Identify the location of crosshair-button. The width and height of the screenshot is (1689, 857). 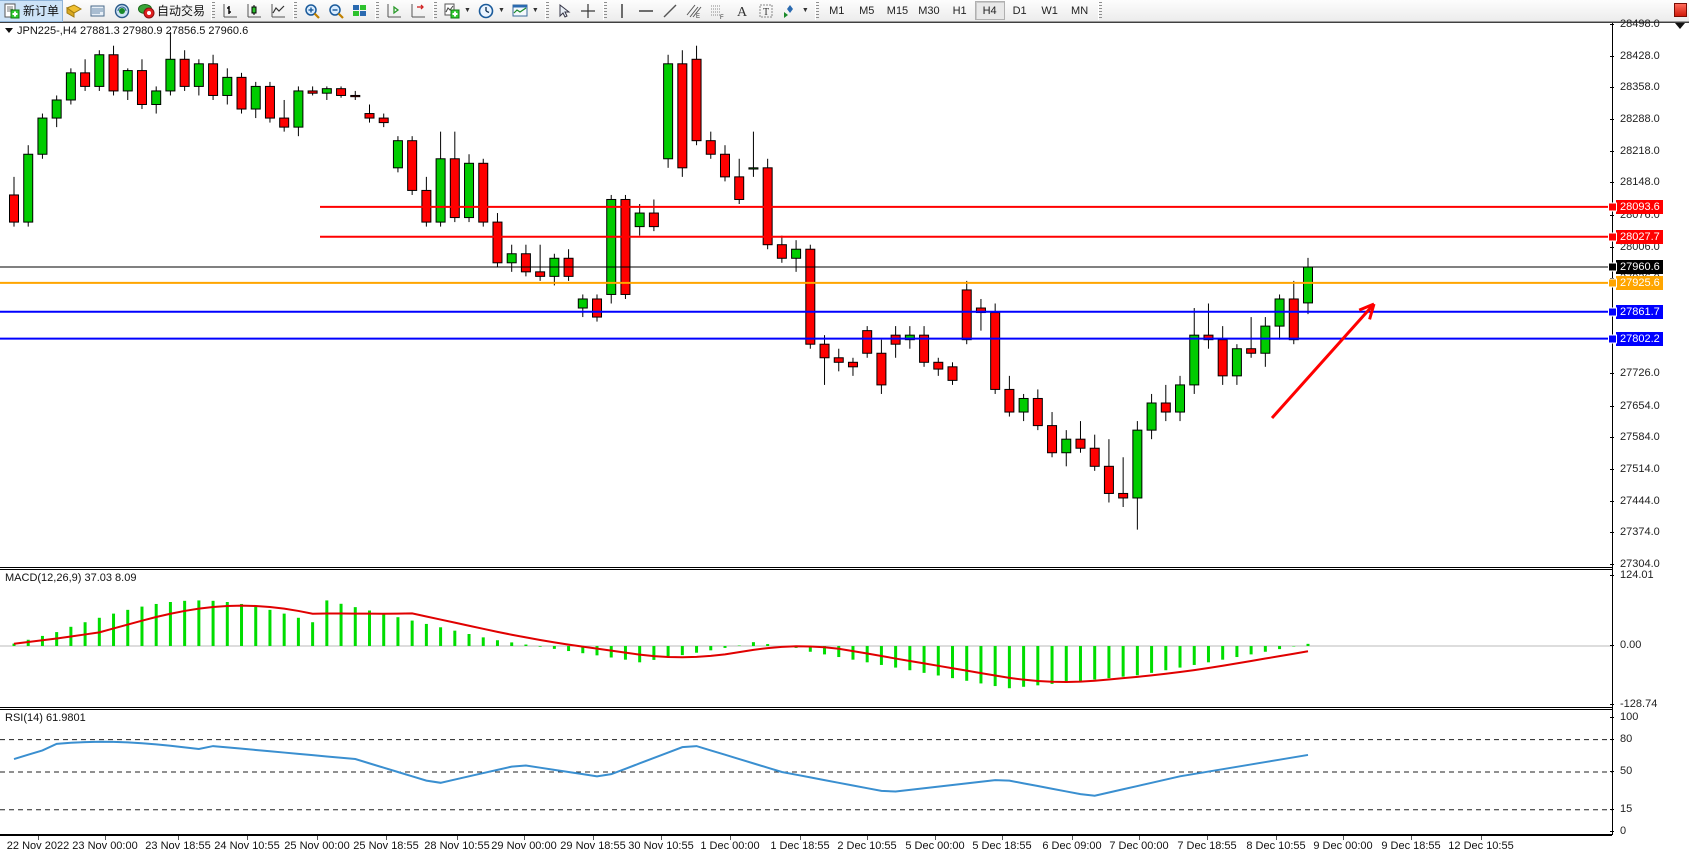
(588, 11).